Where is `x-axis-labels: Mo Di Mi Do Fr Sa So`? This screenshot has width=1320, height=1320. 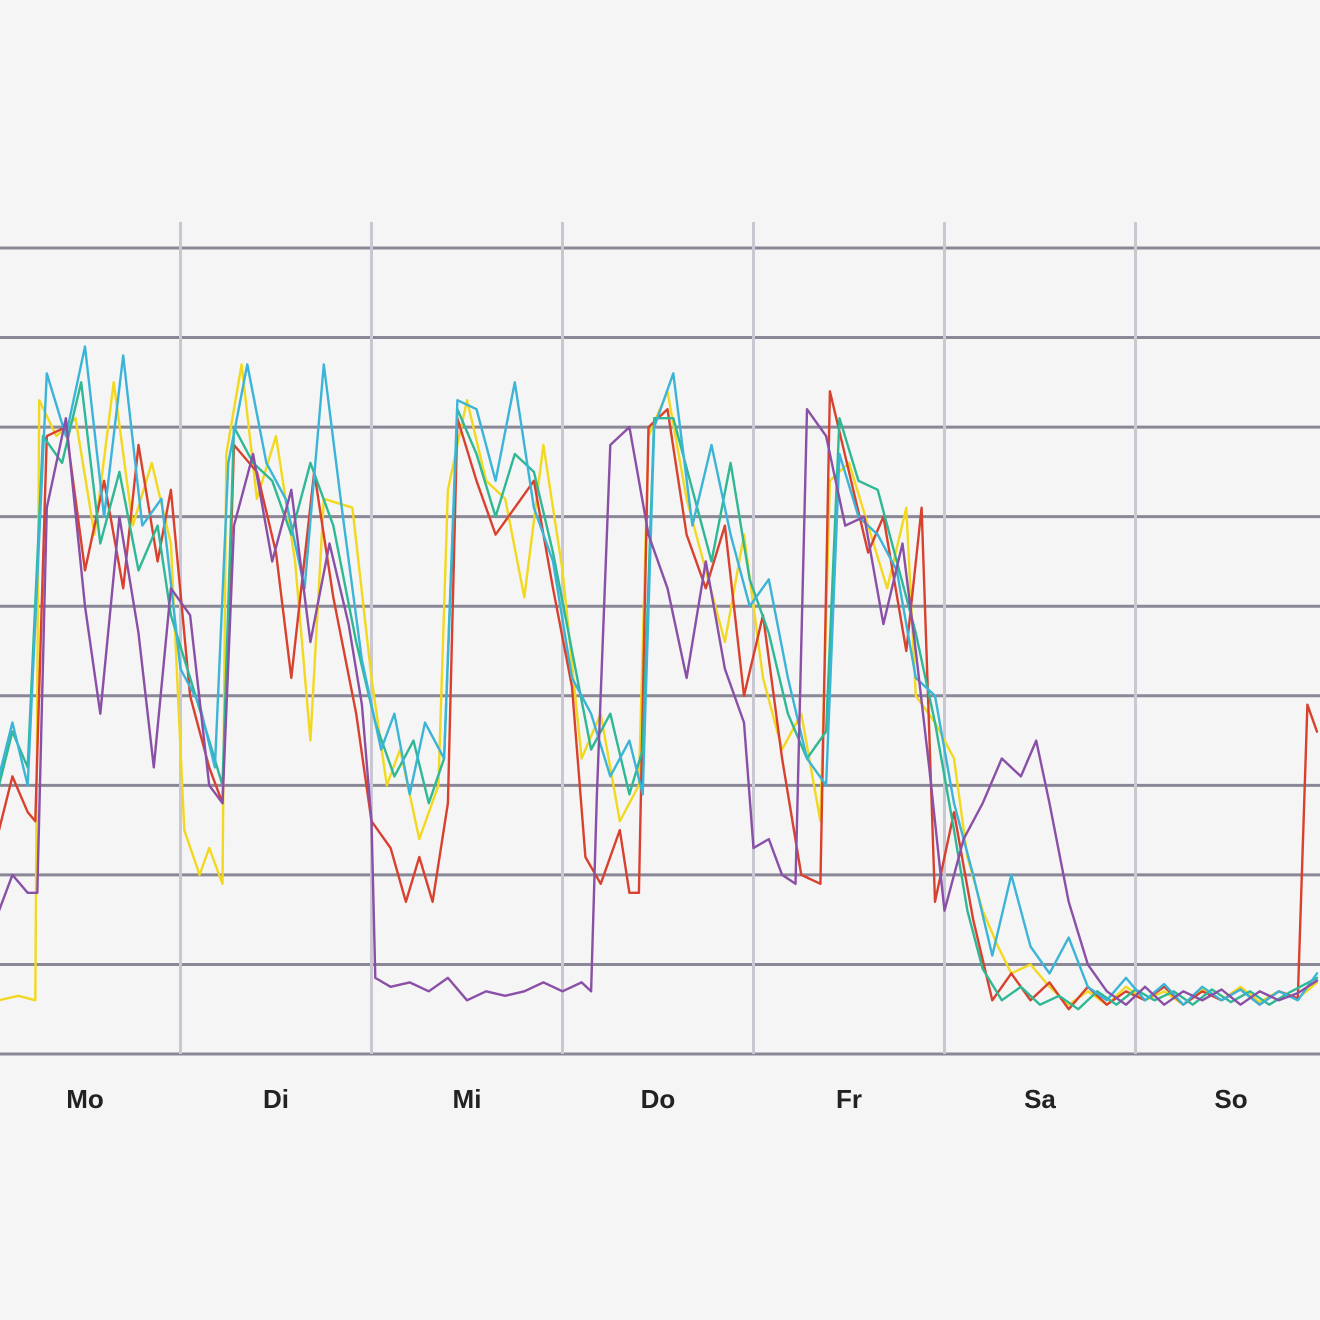
x-axis-labels: Mo Di Mi Do Fr Sa So is located at coordinates (656, 1099).